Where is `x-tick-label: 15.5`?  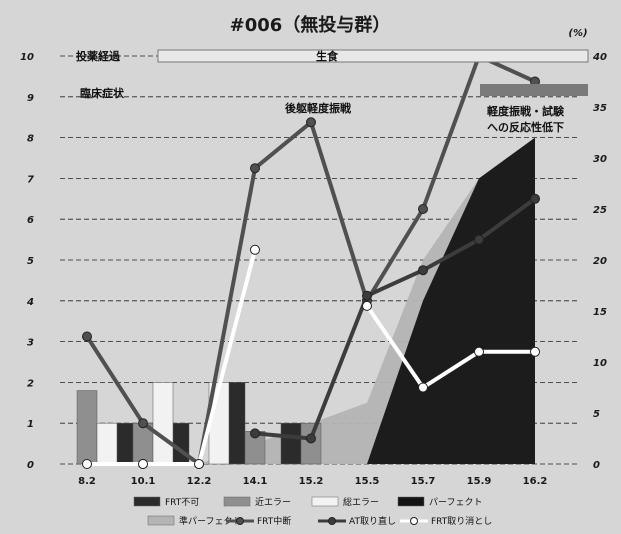 x-tick-label: 15.5 is located at coordinates (367, 481).